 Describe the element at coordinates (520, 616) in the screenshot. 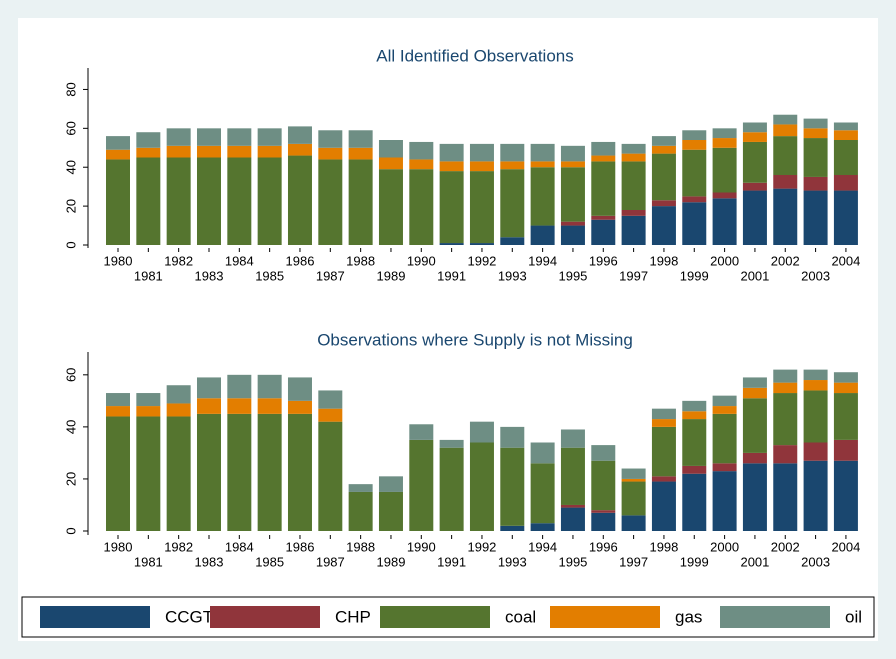

I see `legend-label: coal` at that location.